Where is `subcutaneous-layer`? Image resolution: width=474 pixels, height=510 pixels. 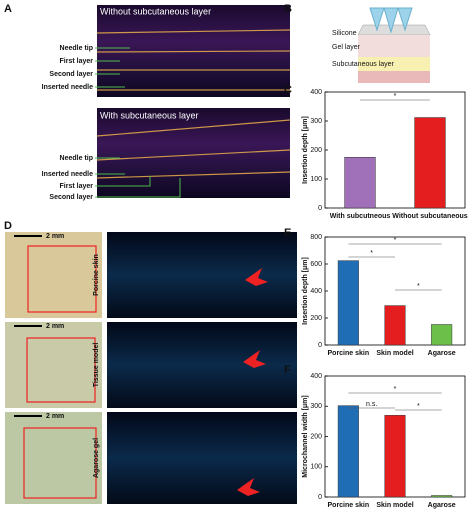 subcutaneous-layer is located at coordinates (394, 64).